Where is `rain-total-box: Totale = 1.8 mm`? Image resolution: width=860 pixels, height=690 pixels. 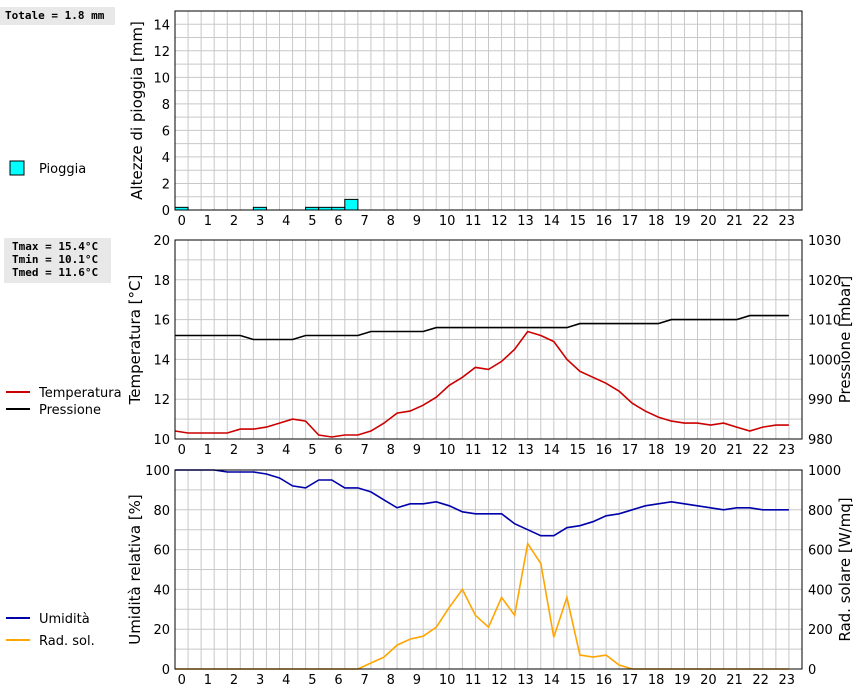 rain-total-box: Totale = 1.8 mm is located at coordinates (57, 16).